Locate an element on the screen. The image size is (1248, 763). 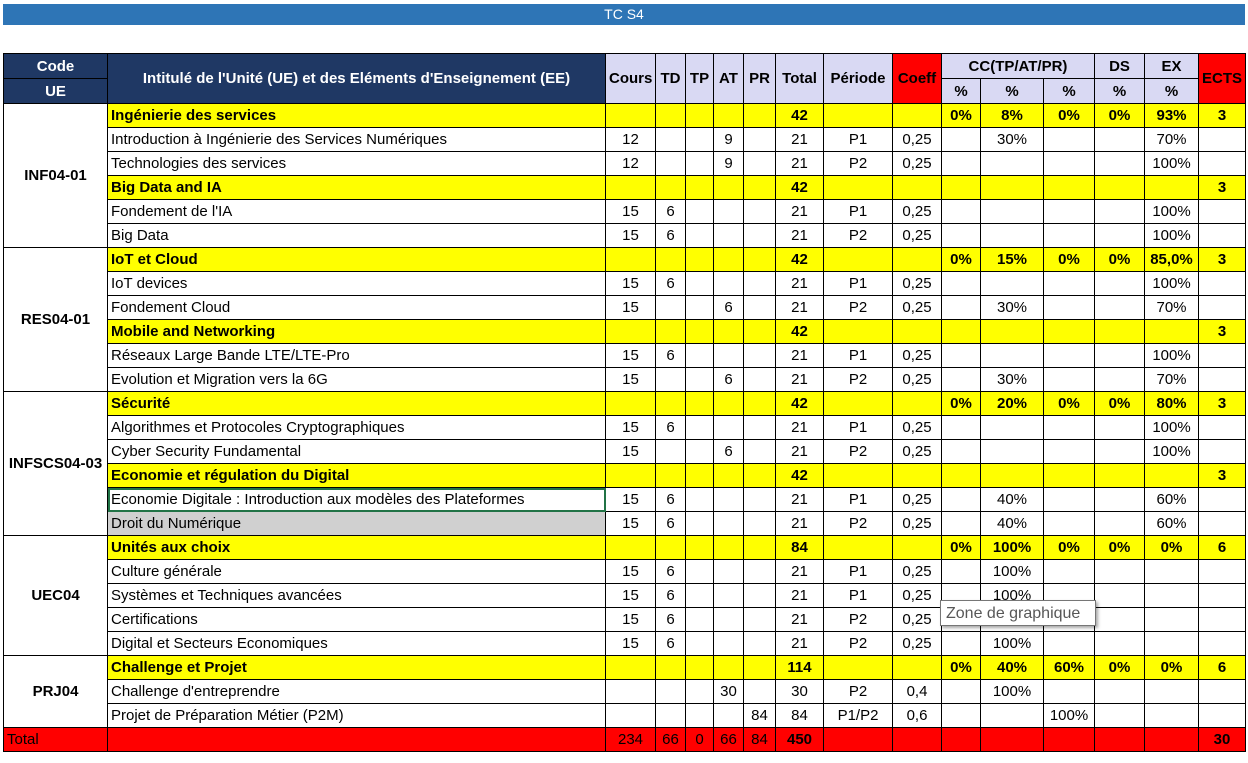
cell-cours is located at coordinates (630, 403).